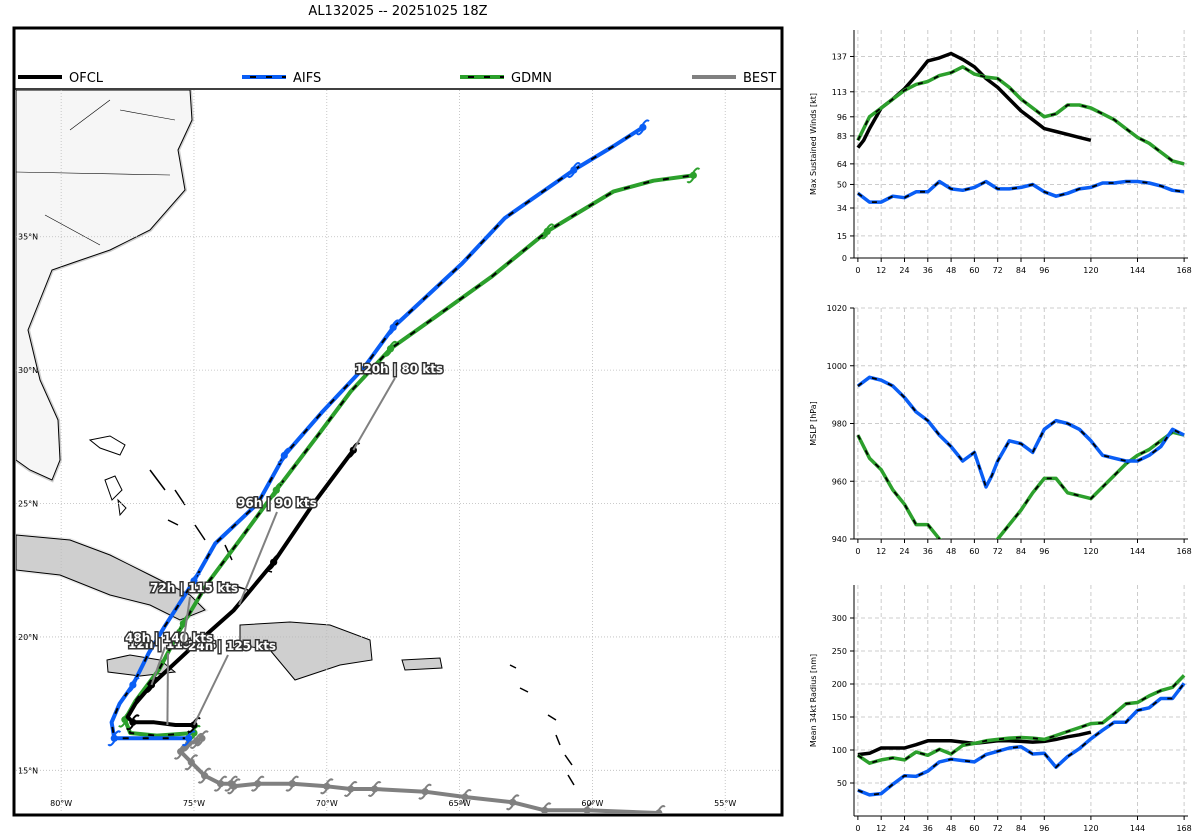  Describe the element at coordinates (277, 503) in the screenshot. I see `annotation-label: 96h | 90 kts` at that location.